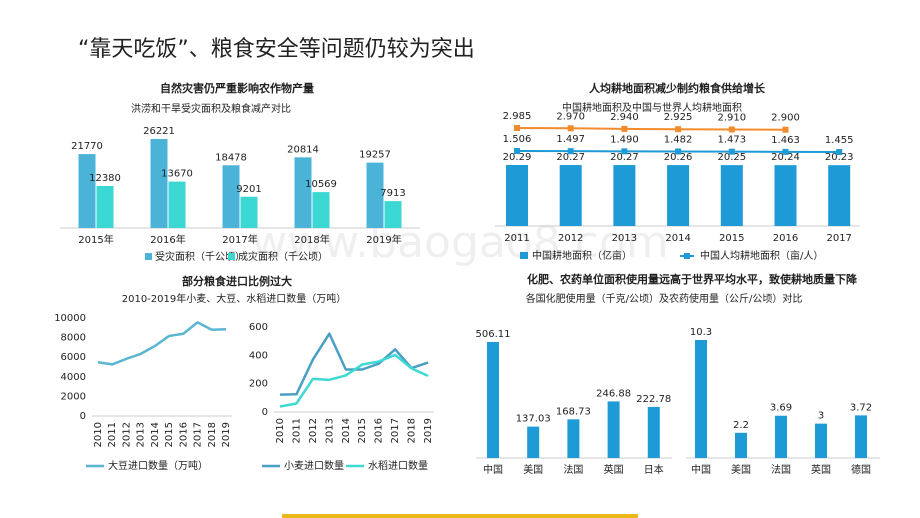 The image size is (920, 518). What do you see at coordinates (177, 174) in the screenshot?
I see `data-label: 13670` at bounding box center [177, 174].